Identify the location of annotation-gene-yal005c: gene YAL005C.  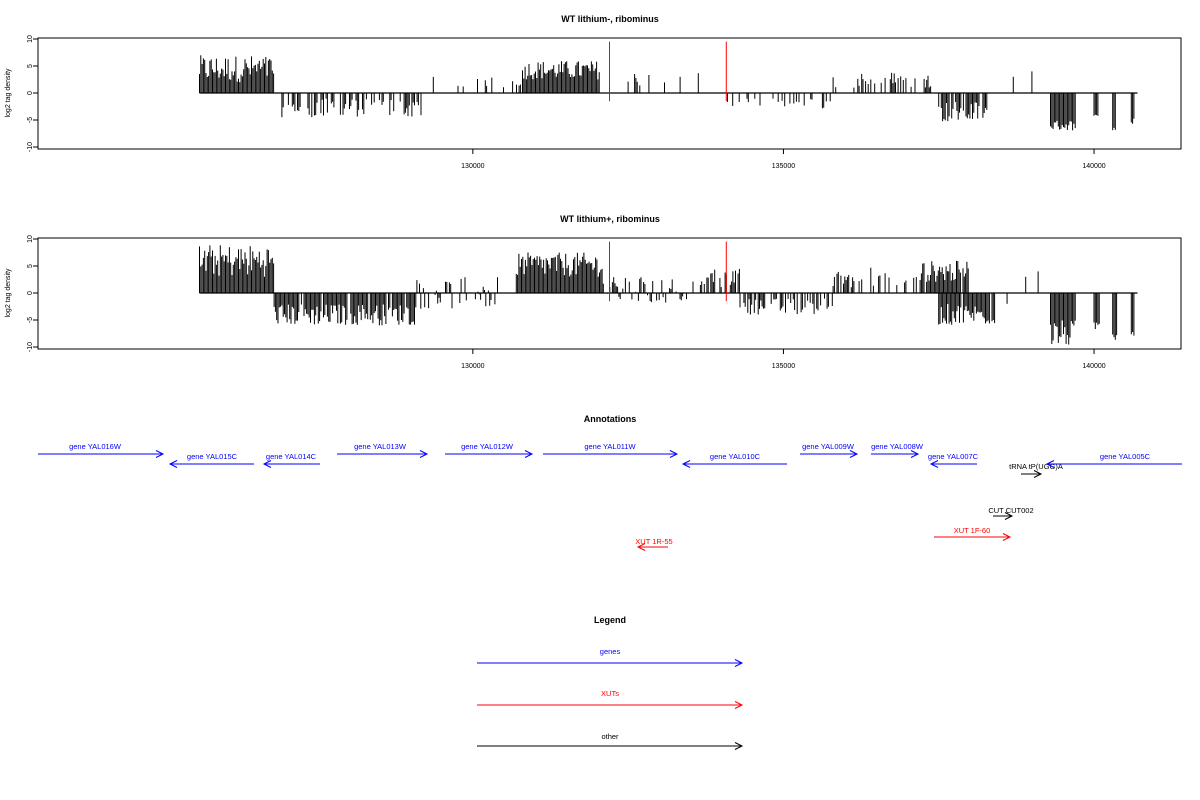
(1113, 460).